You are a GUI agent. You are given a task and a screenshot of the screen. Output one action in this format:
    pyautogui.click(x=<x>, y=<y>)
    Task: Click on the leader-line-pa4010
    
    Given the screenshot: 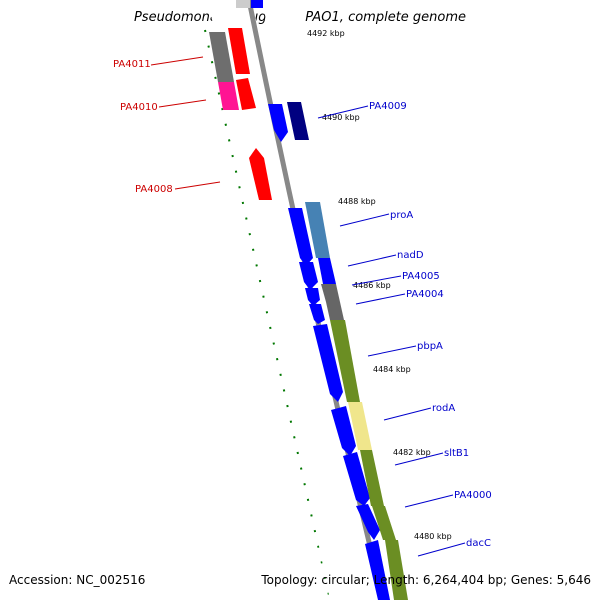 What is the action you would take?
    pyautogui.click(x=182, y=103)
    